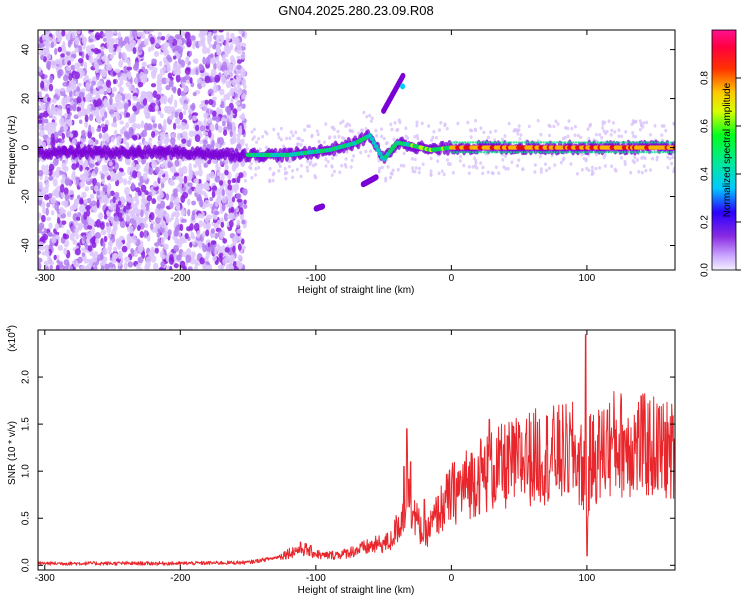  What do you see at coordinates (26, 471) in the screenshot?
I see `y-tick-label: 1.0` at bounding box center [26, 471].